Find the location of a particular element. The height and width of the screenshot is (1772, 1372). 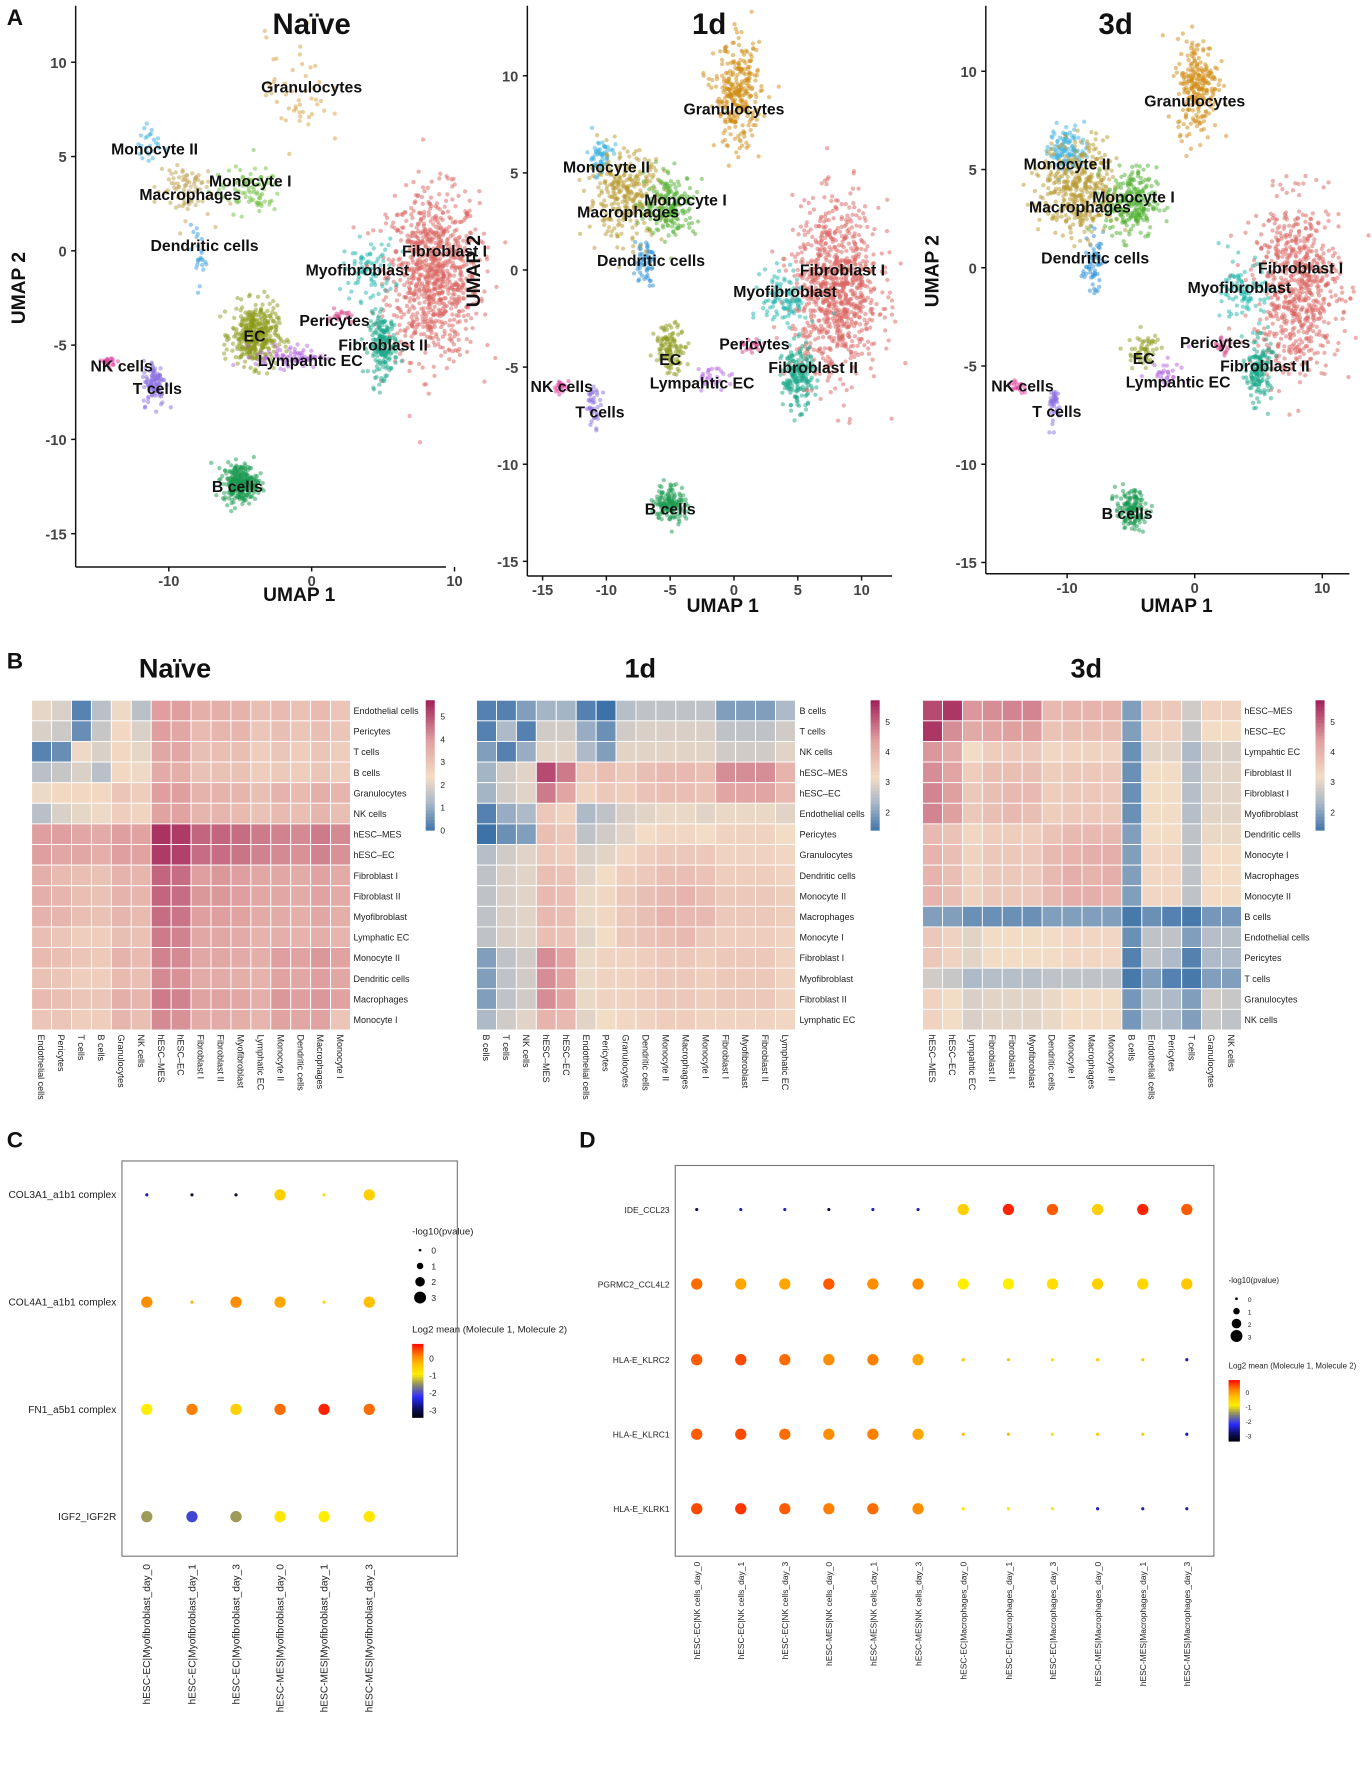

panel-label-b: B is located at coordinates (15, 661).